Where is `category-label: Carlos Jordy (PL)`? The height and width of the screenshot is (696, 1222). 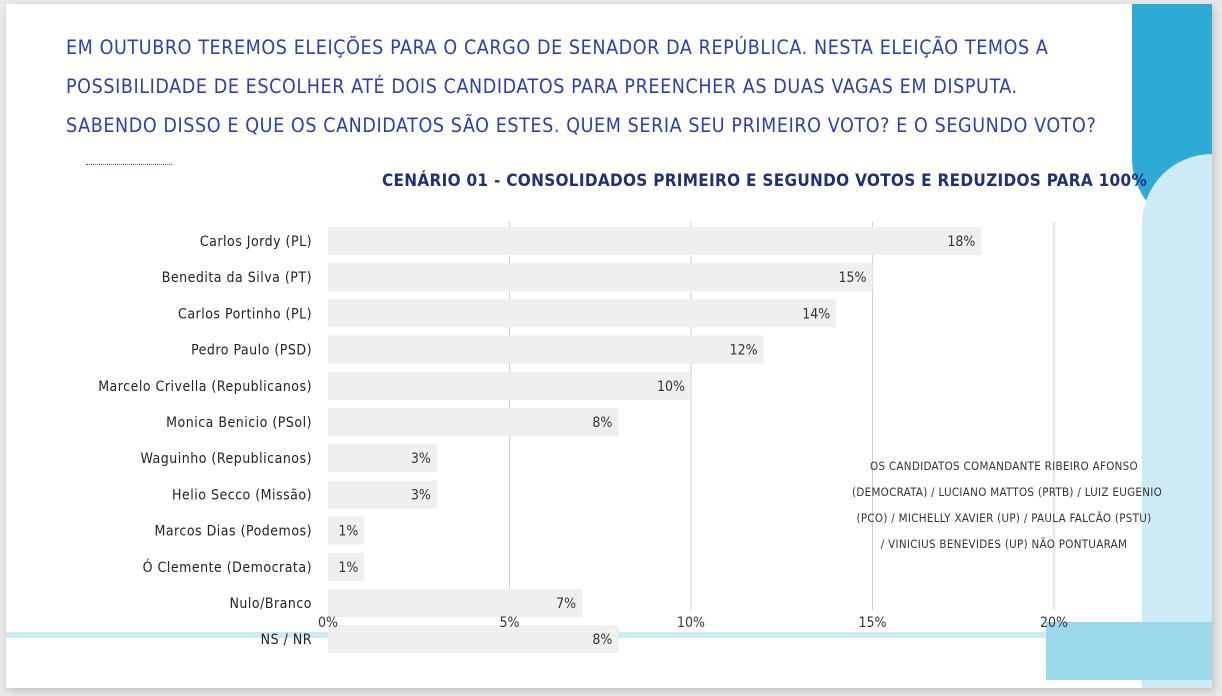 category-label: Carlos Jordy (PL) is located at coordinates (256, 242).